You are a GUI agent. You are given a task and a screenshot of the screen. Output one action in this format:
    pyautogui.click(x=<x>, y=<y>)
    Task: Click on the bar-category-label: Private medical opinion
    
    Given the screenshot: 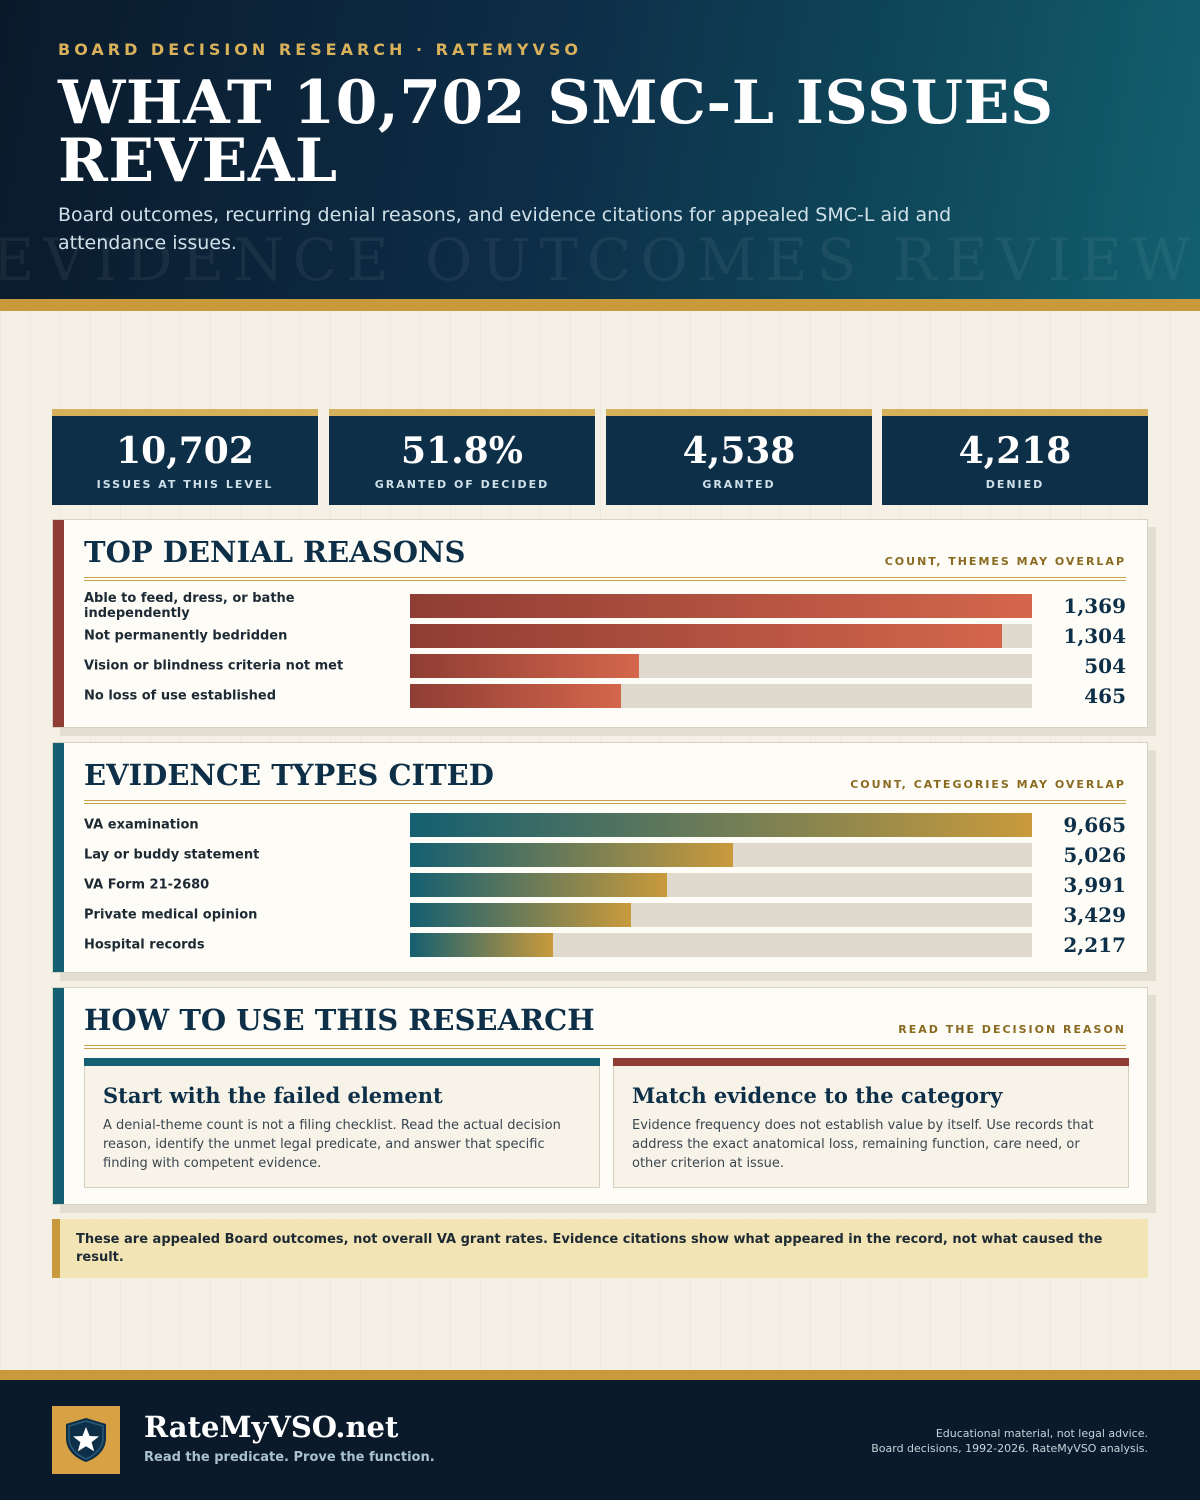 What is the action you would take?
    pyautogui.click(x=171, y=915)
    